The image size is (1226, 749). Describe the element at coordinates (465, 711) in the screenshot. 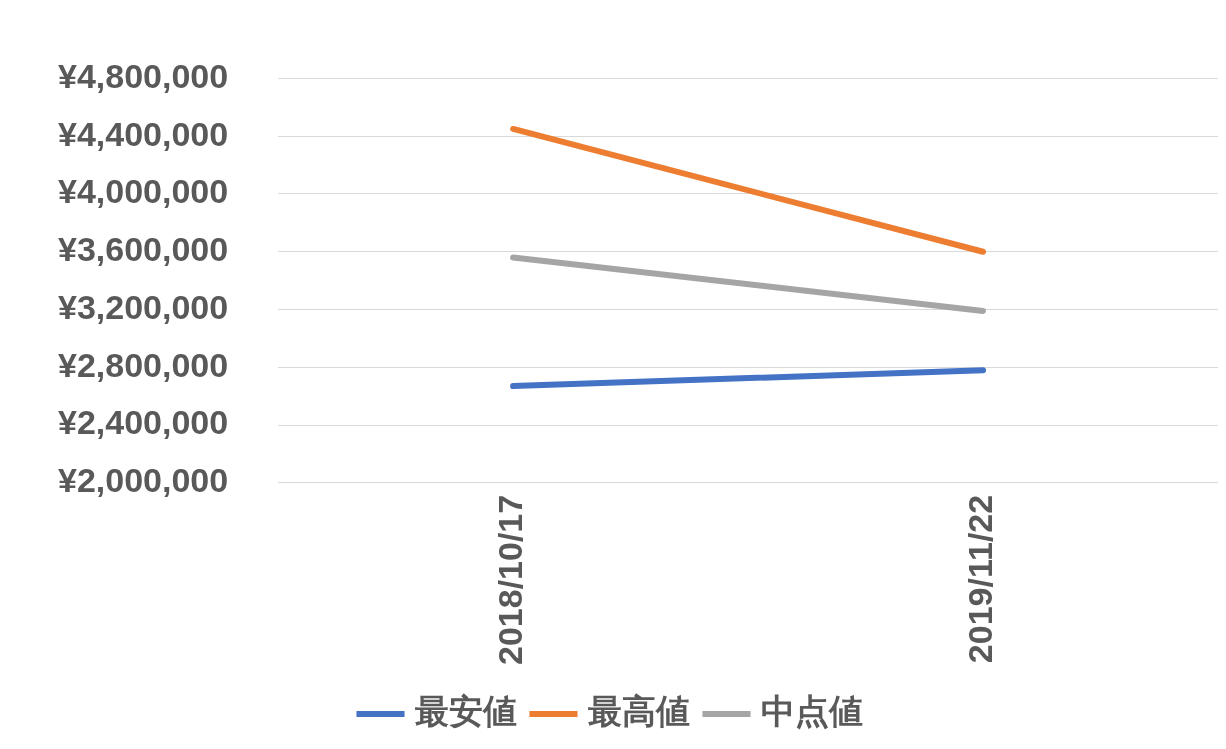

I see `legend-label: 最安値` at that location.